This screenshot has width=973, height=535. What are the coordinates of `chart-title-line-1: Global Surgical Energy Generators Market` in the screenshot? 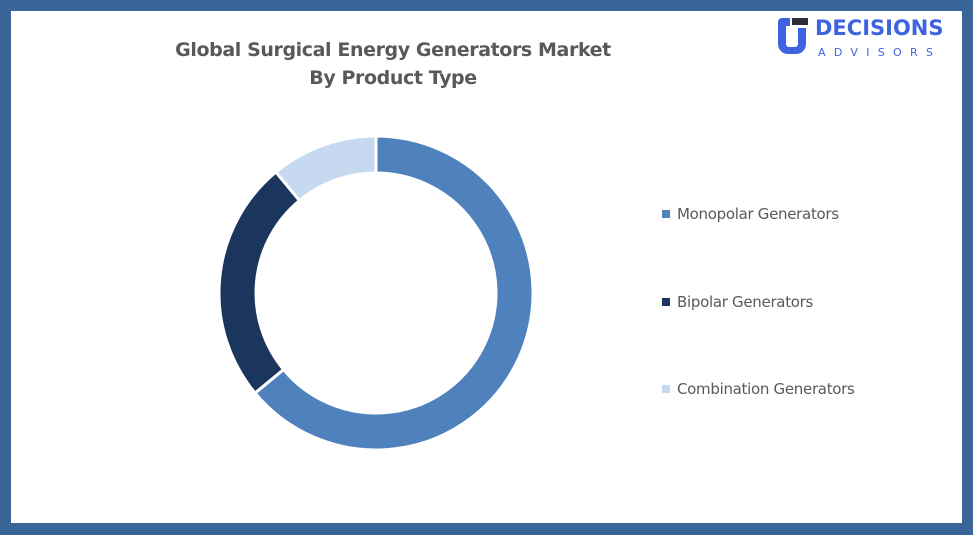 It's located at (393, 50).